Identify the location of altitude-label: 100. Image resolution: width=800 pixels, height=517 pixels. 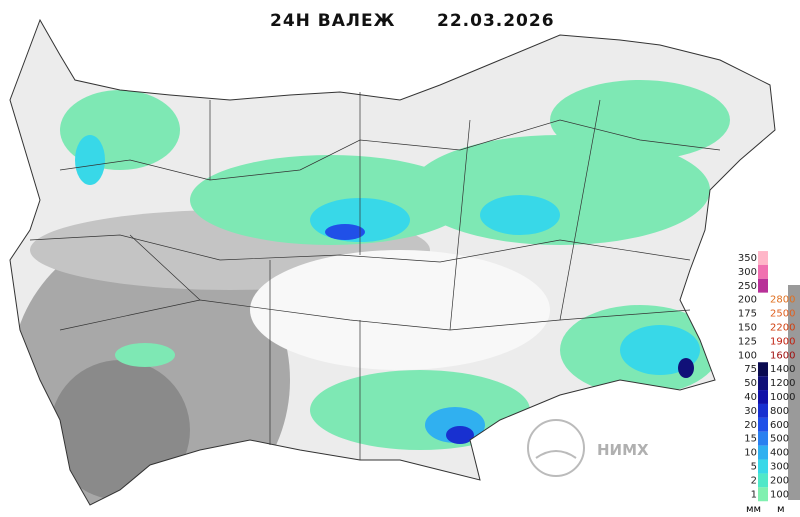
(779, 494).